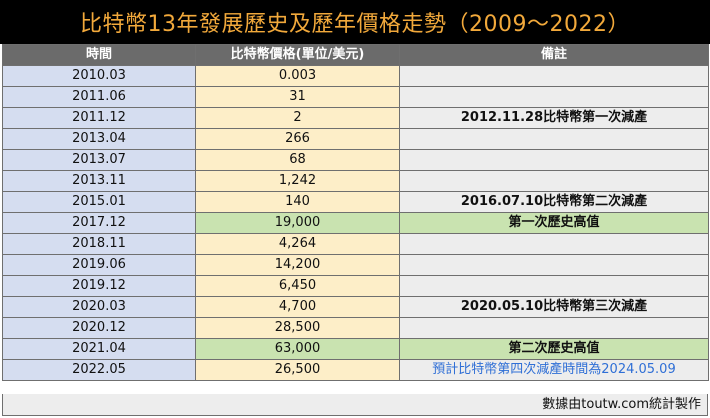  I want to click on date-cell: 2020.12, so click(99, 328).